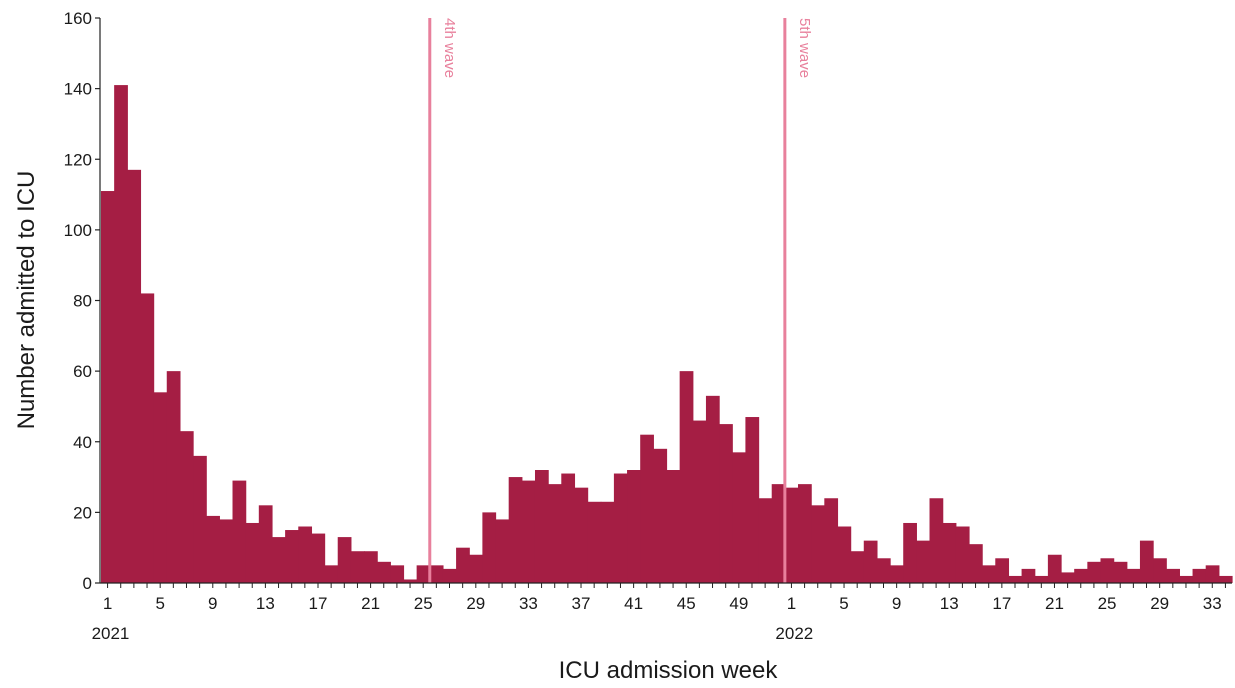  Describe the element at coordinates (669, 670) in the screenshot. I see `x-axis-title: ICU admission week` at that location.